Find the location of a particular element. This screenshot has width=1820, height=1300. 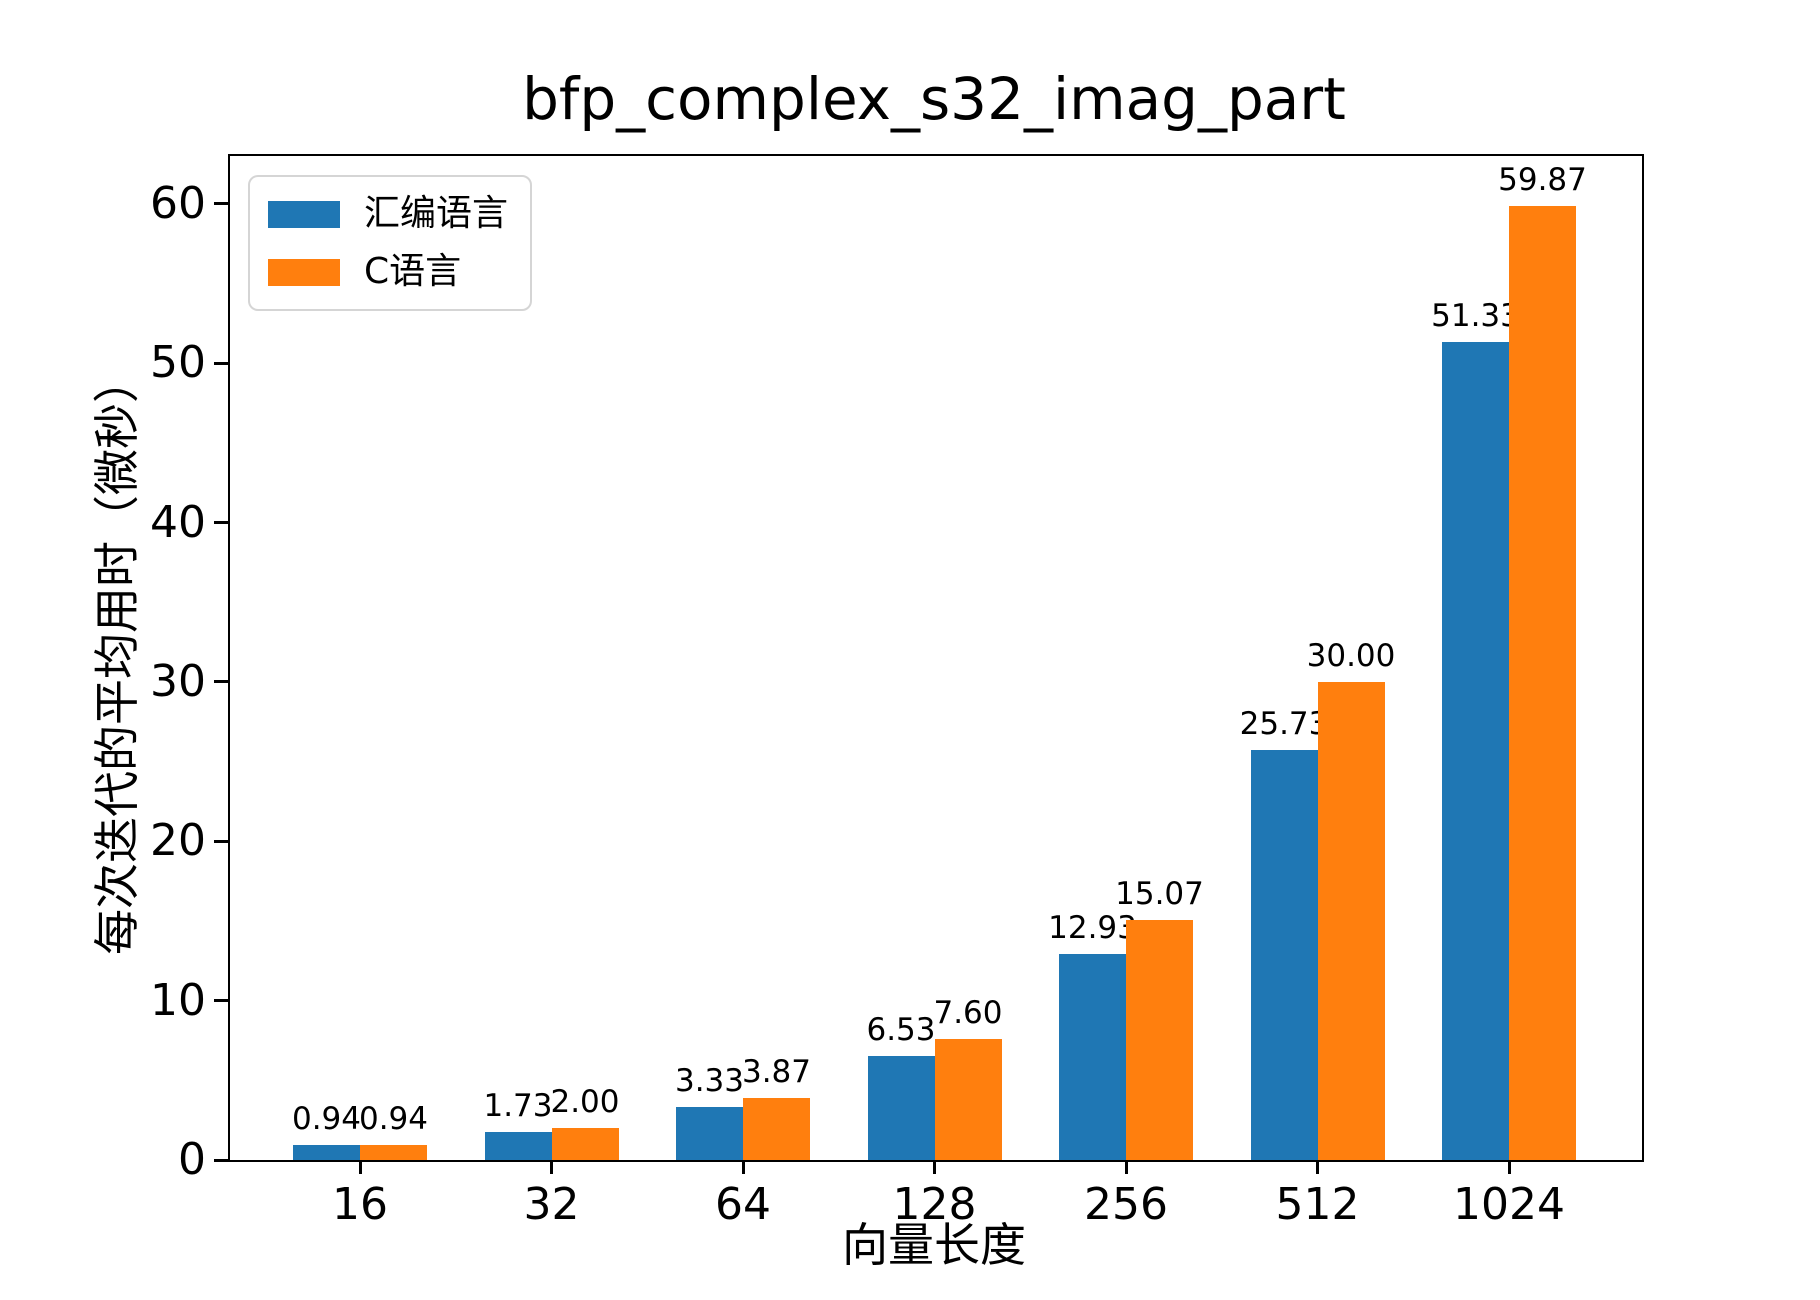

y-tick-label-10: 10 is located at coordinates (178, 1000).